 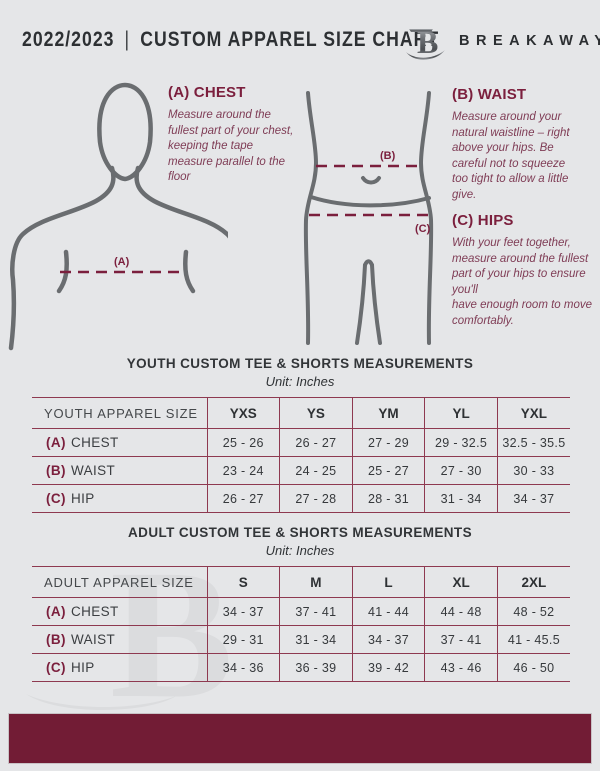 I want to click on adult-col-2xl: 2XL, so click(x=533, y=582).